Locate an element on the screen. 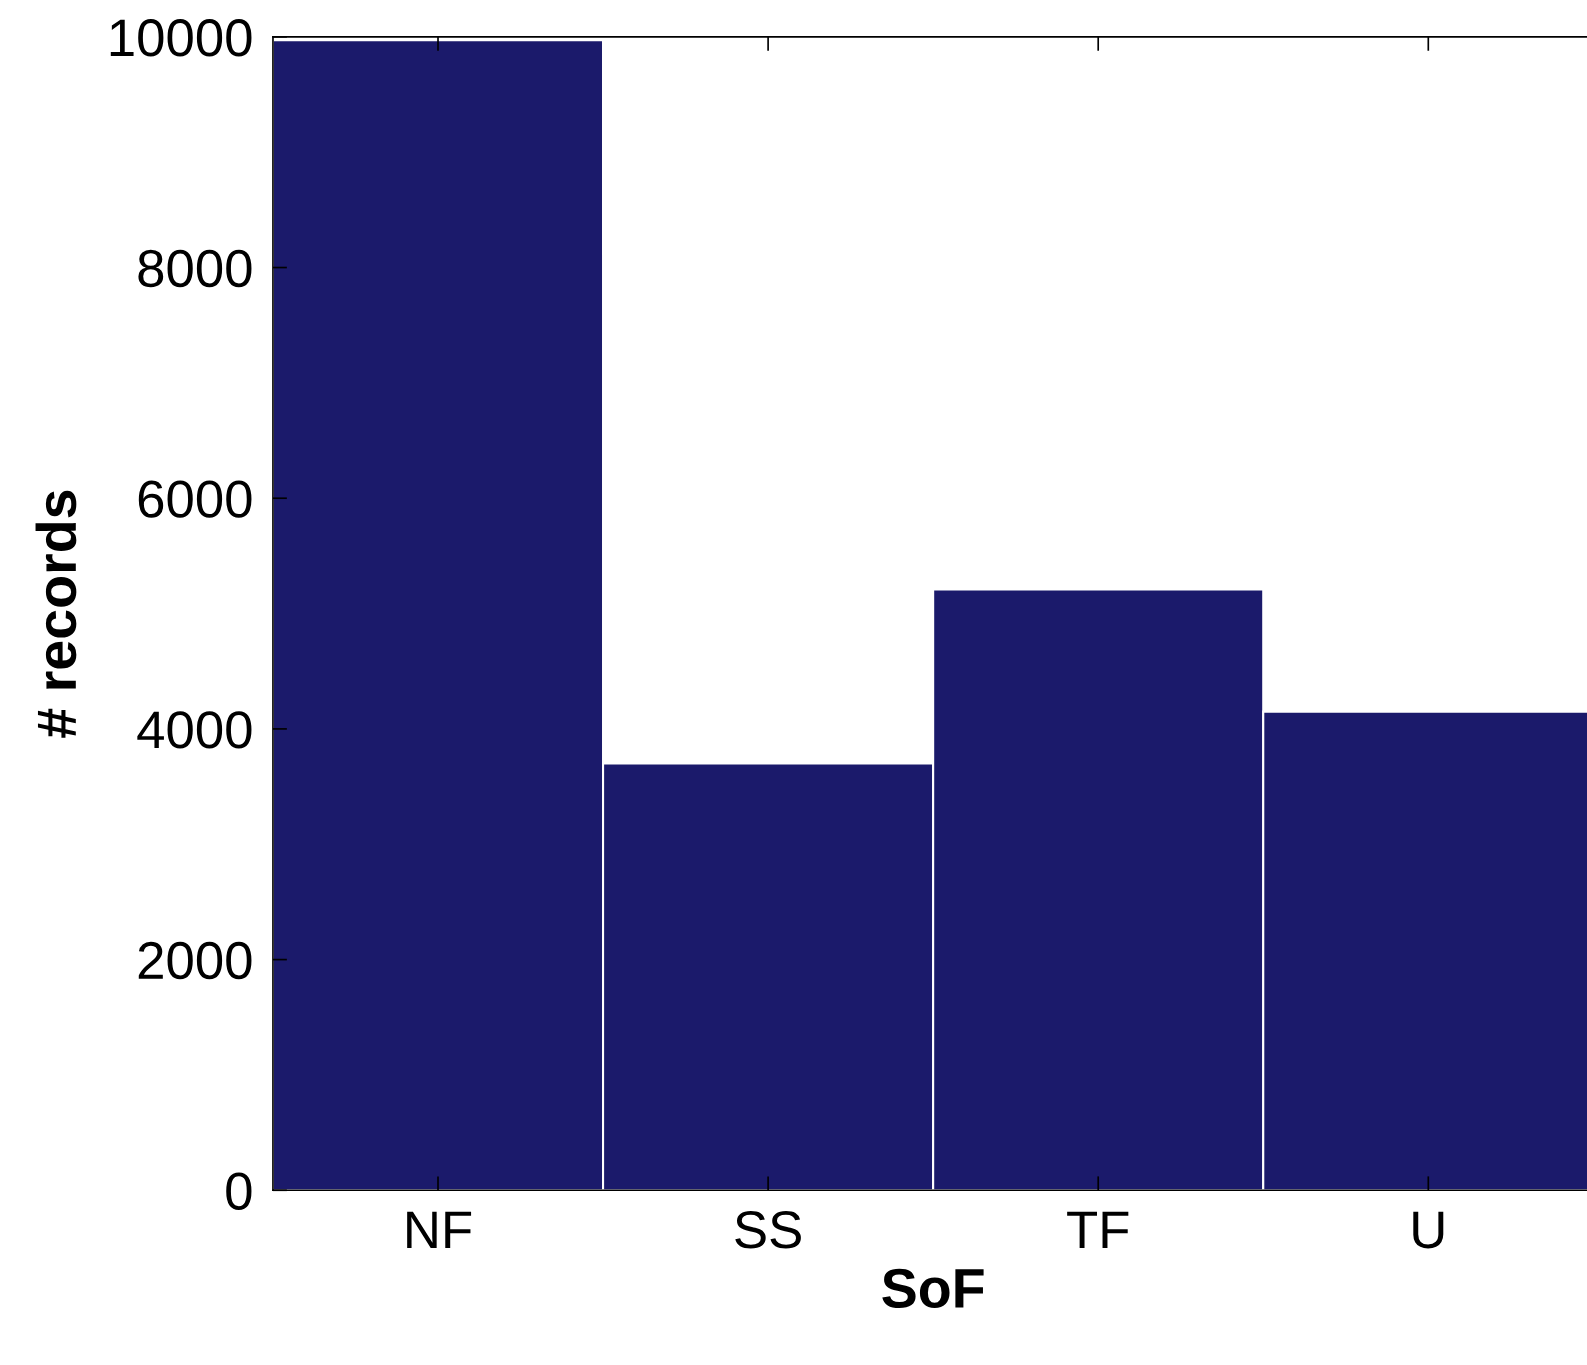 The width and height of the screenshot is (1587, 1365). x-tick-label: NF is located at coordinates (439, 1229).